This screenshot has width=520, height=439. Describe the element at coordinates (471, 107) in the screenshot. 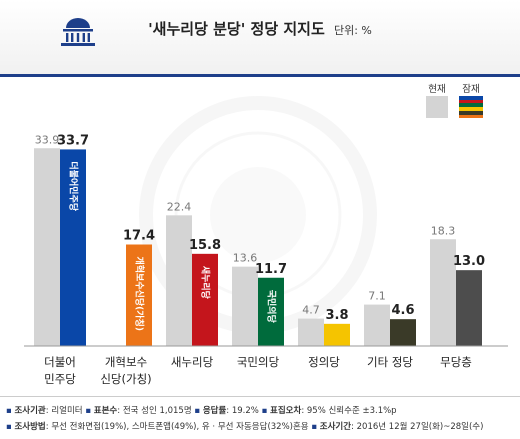

I see `legend-potential-swatch` at that location.